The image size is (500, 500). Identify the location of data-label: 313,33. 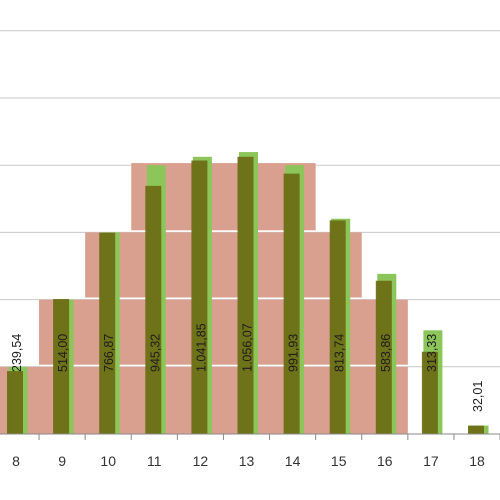
(432, 353).